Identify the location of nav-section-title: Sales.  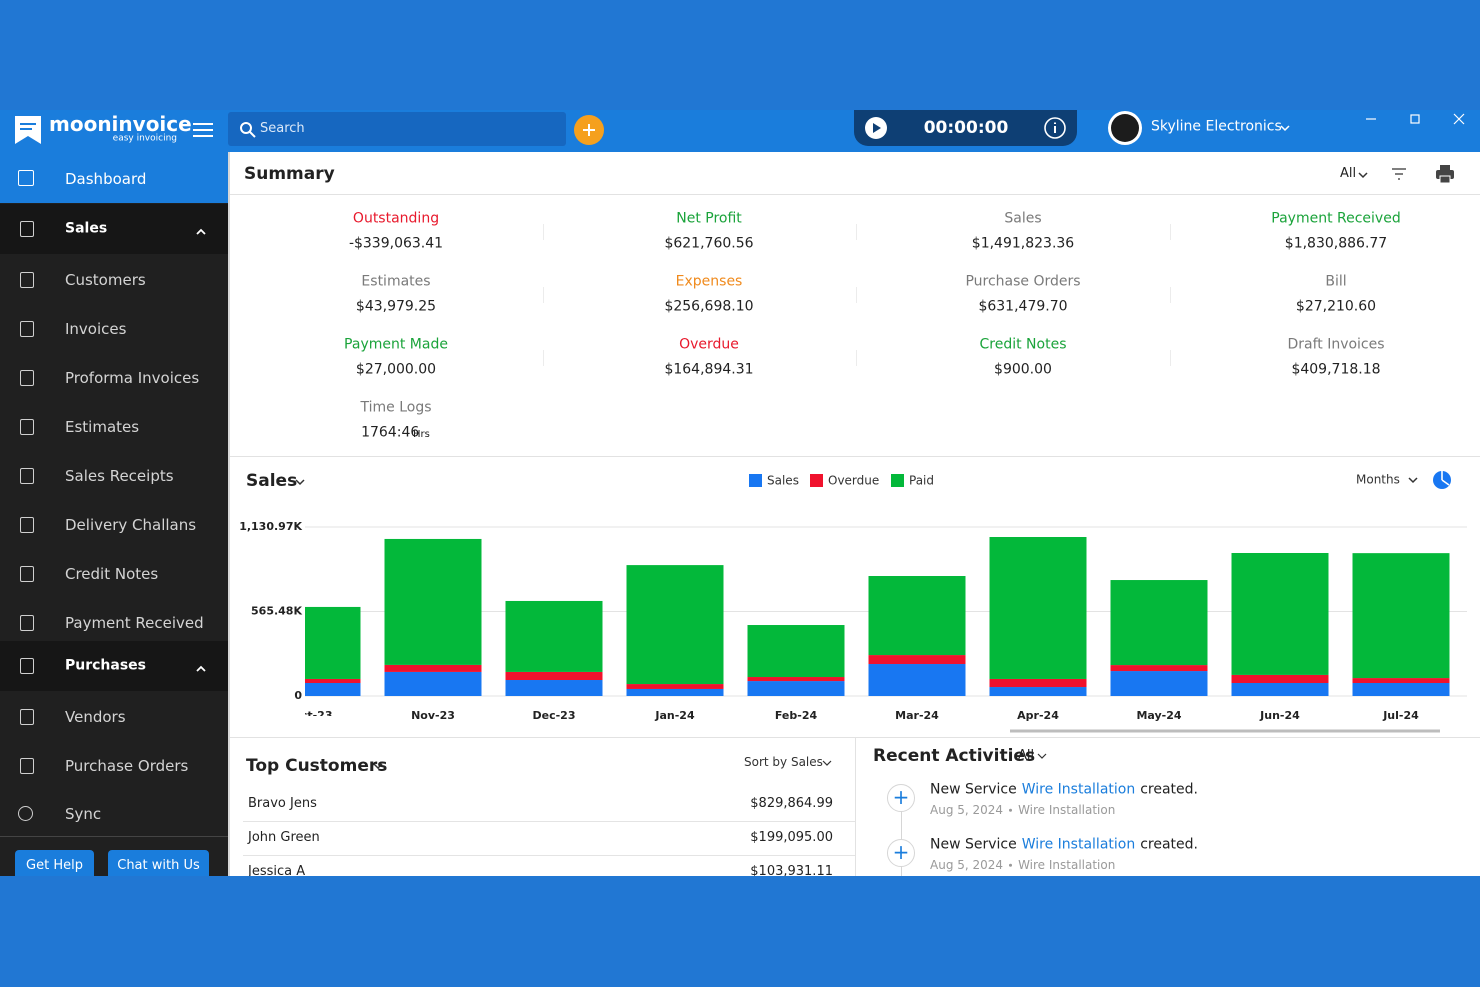
(86, 228).